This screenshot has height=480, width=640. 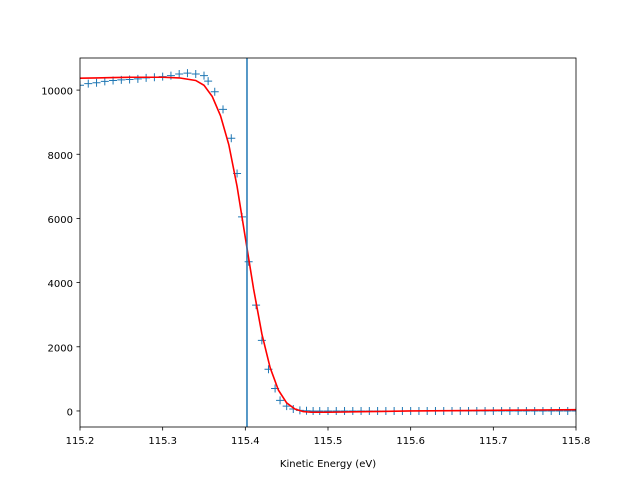 What do you see at coordinates (60, 284) in the screenshot?
I see `y-tick-label: 4000` at bounding box center [60, 284].